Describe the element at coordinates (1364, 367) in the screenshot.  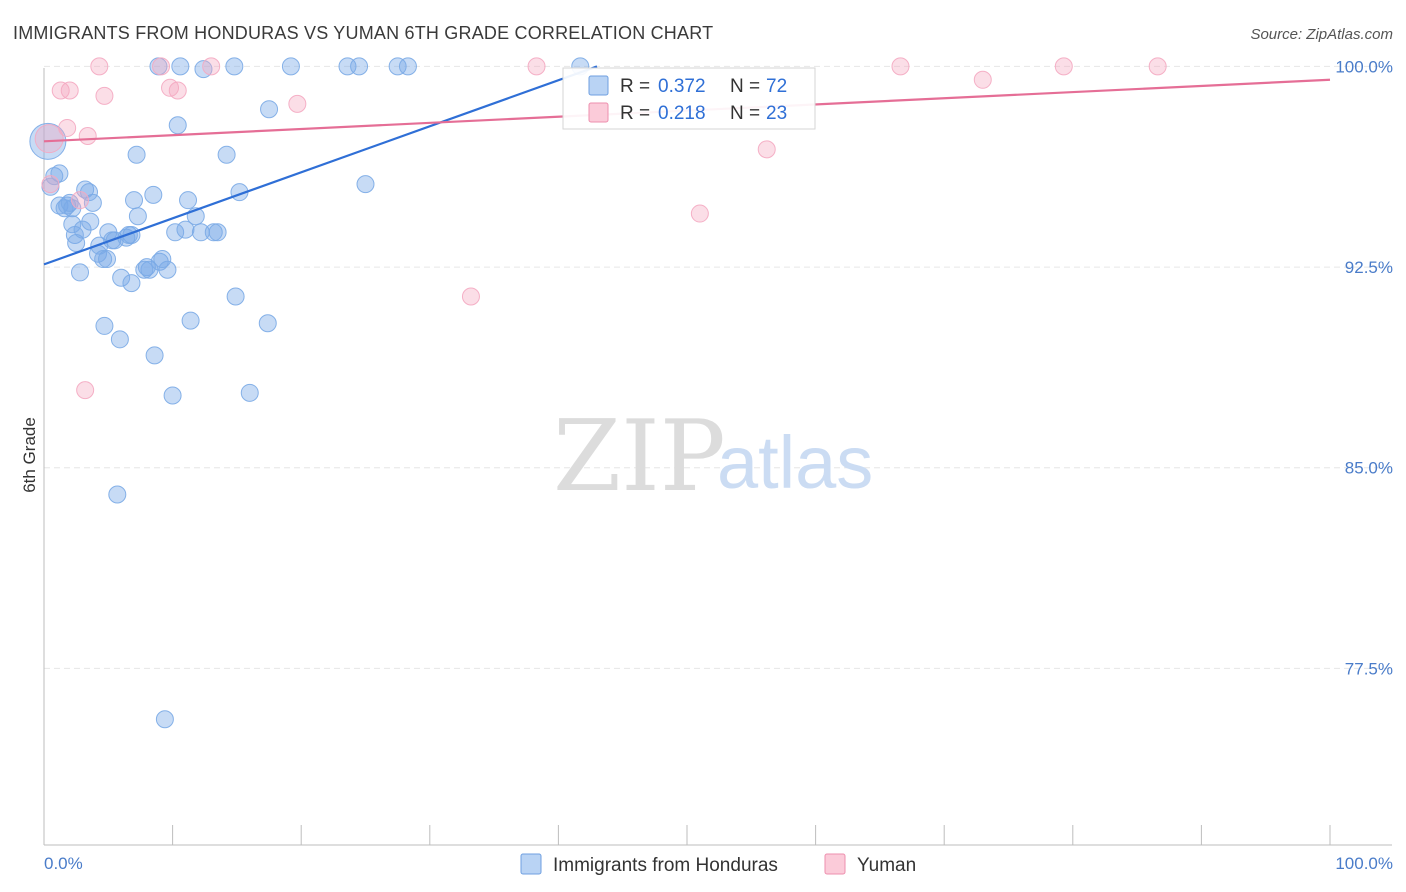
I see `y-tick-labels: 100.0% 92.5% 85.0% 77.5%` at that location.